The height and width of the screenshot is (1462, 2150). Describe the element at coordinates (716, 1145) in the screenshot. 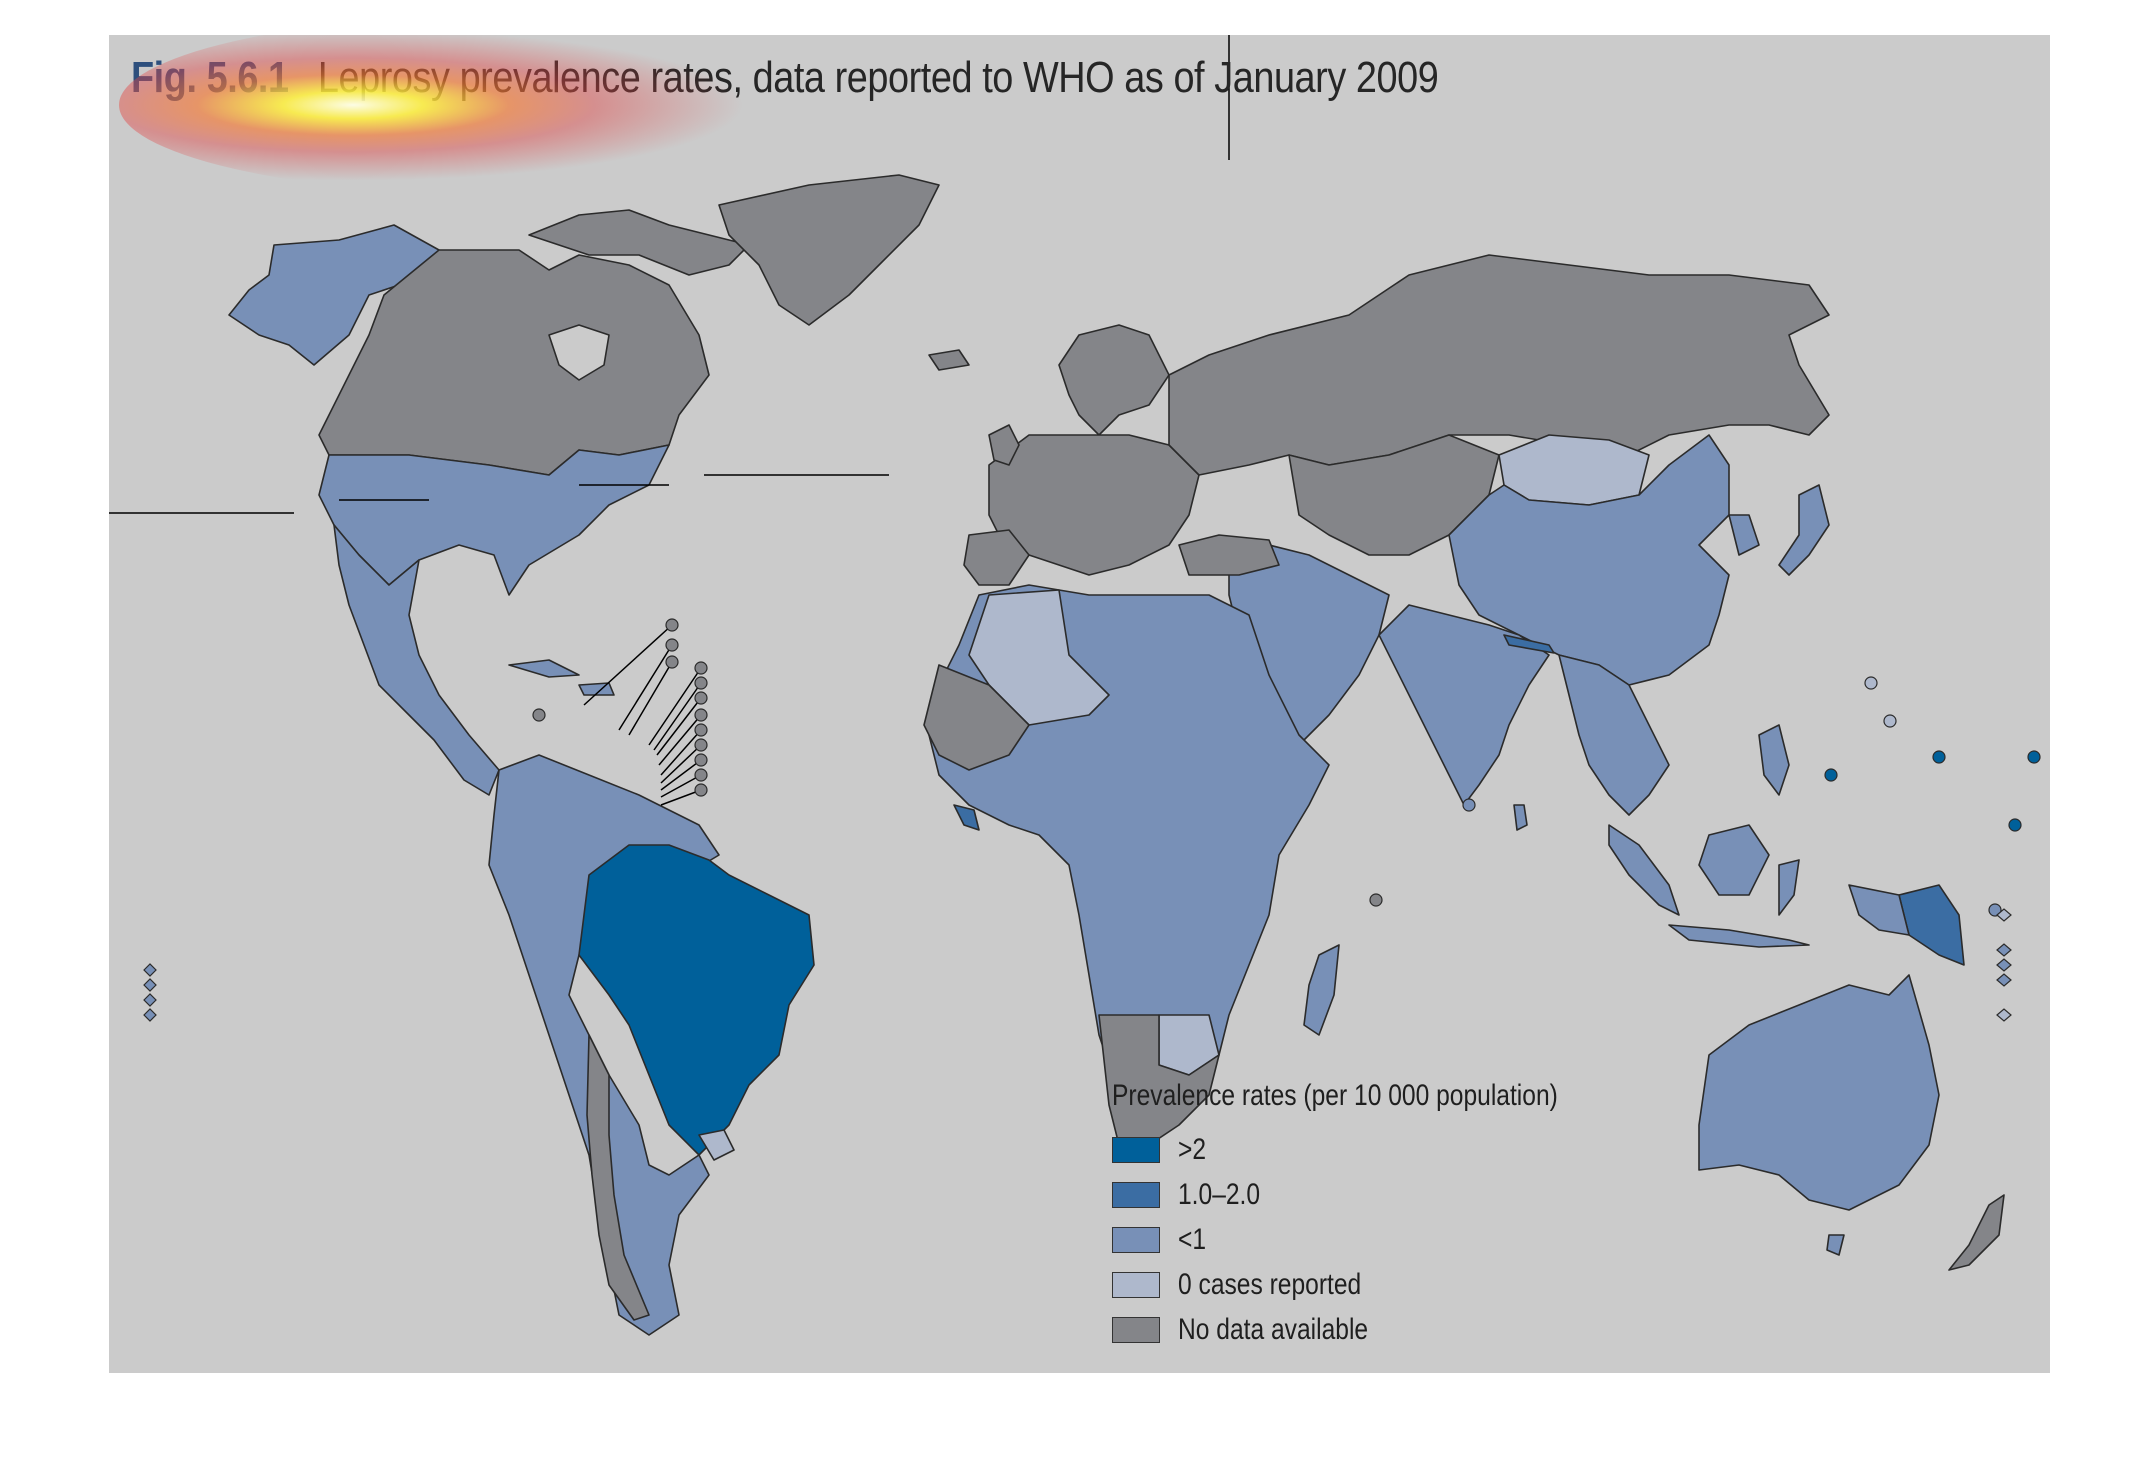

I see `region-uruguay` at that location.